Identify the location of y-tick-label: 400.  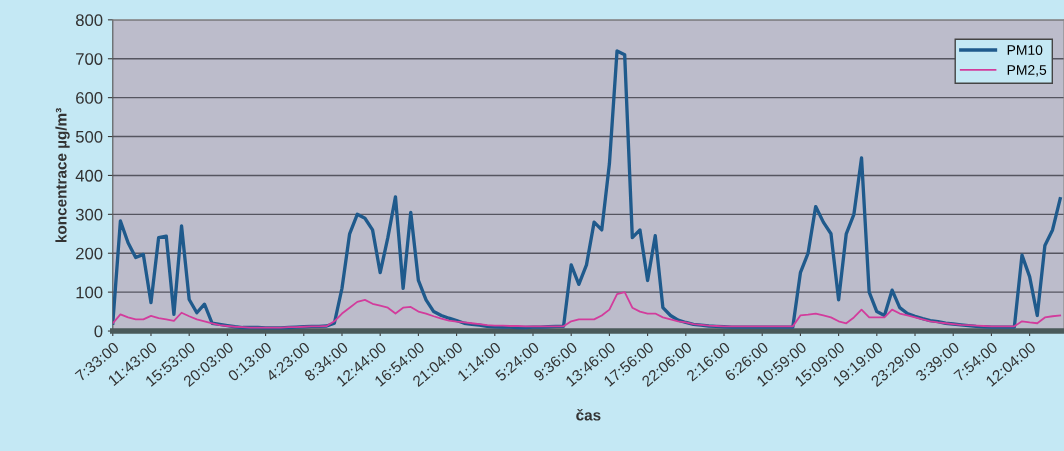
(89, 175).